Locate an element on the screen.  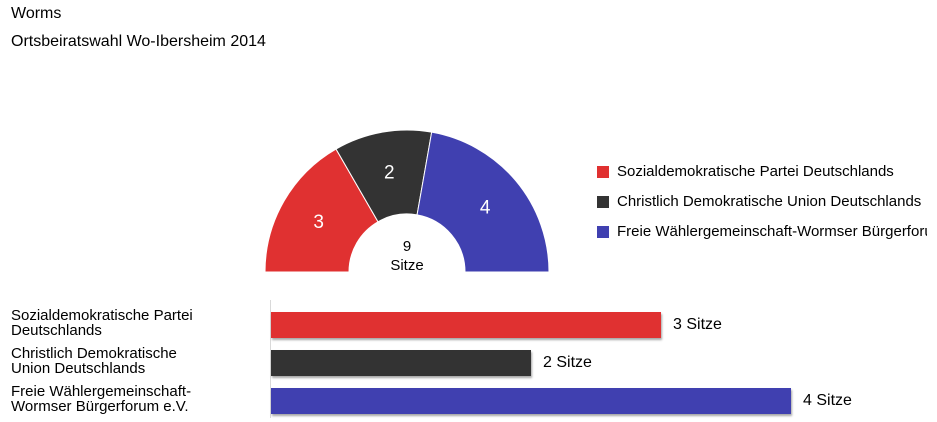
total-seats-value: 9 is located at coordinates (407, 246).